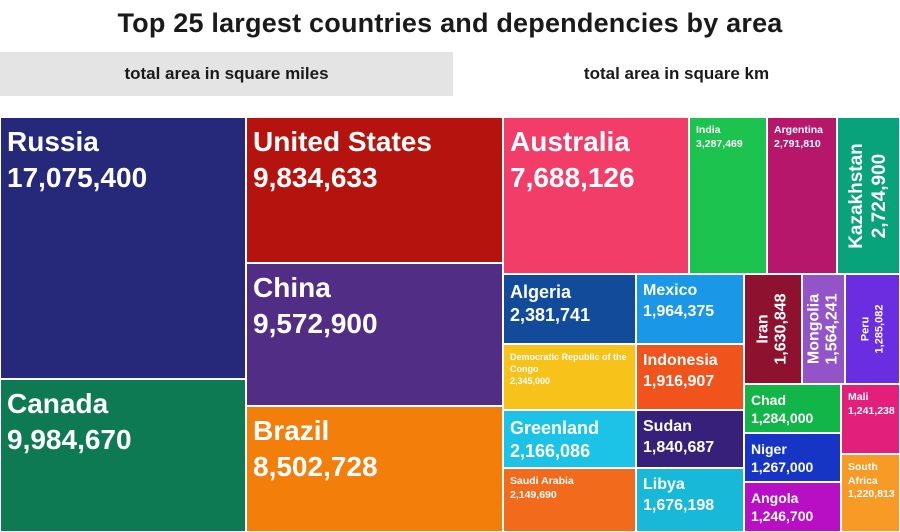  What do you see at coordinates (775, 498) in the screenshot?
I see `country-name: Angola` at bounding box center [775, 498].